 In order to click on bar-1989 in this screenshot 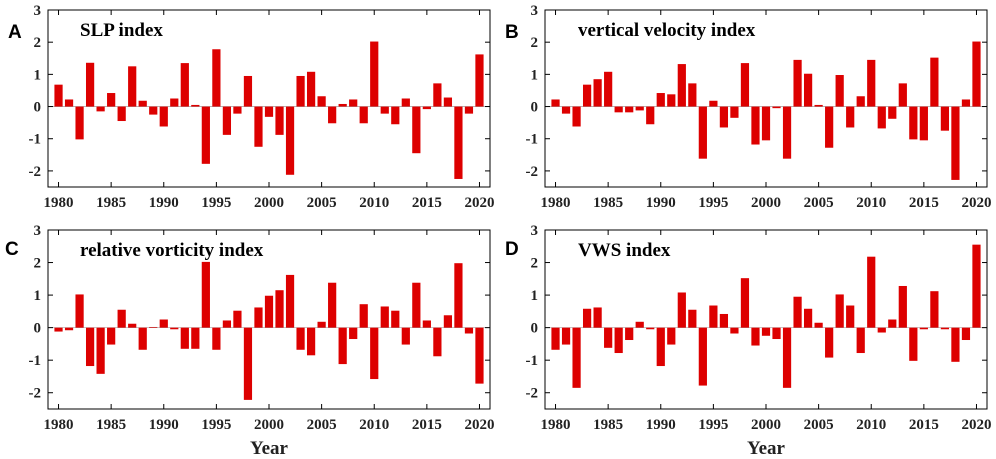, I will do `click(650, 115)`.